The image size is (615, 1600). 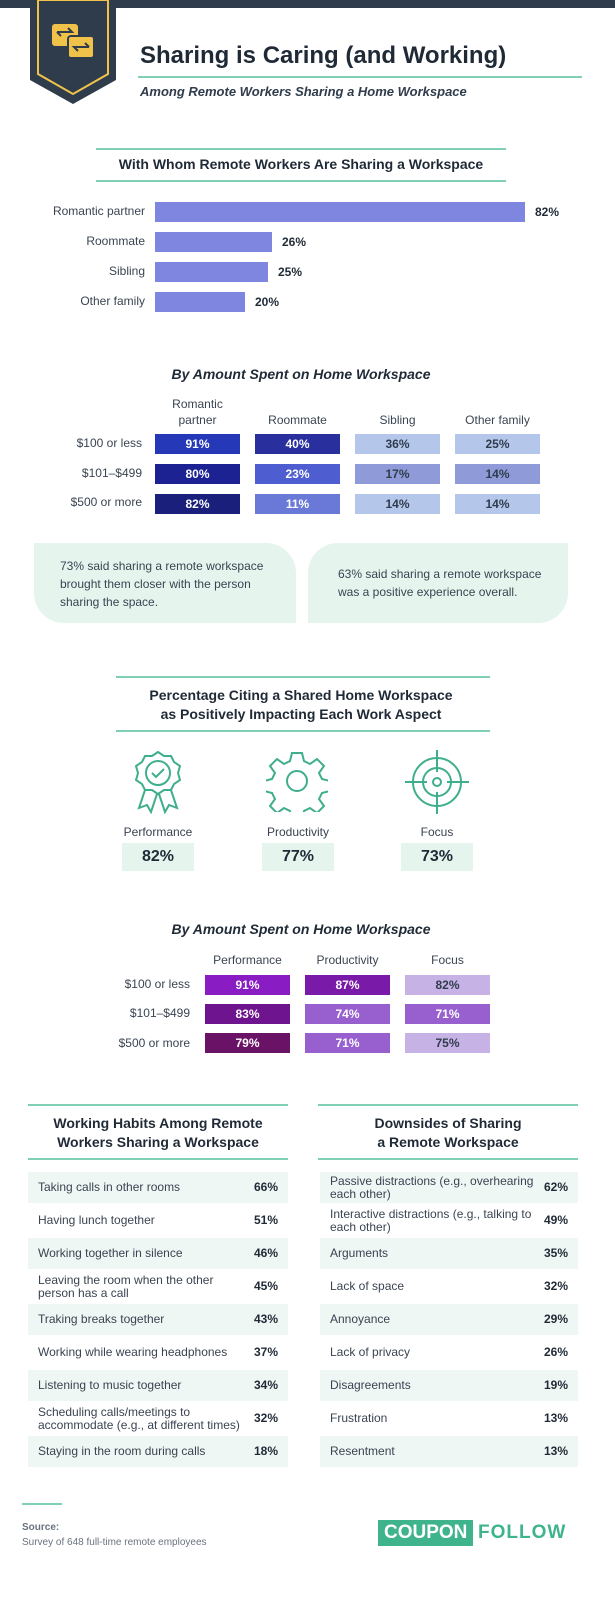 What do you see at coordinates (347, 985) in the screenshot?
I see `table-cell: 87%` at bounding box center [347, 985].